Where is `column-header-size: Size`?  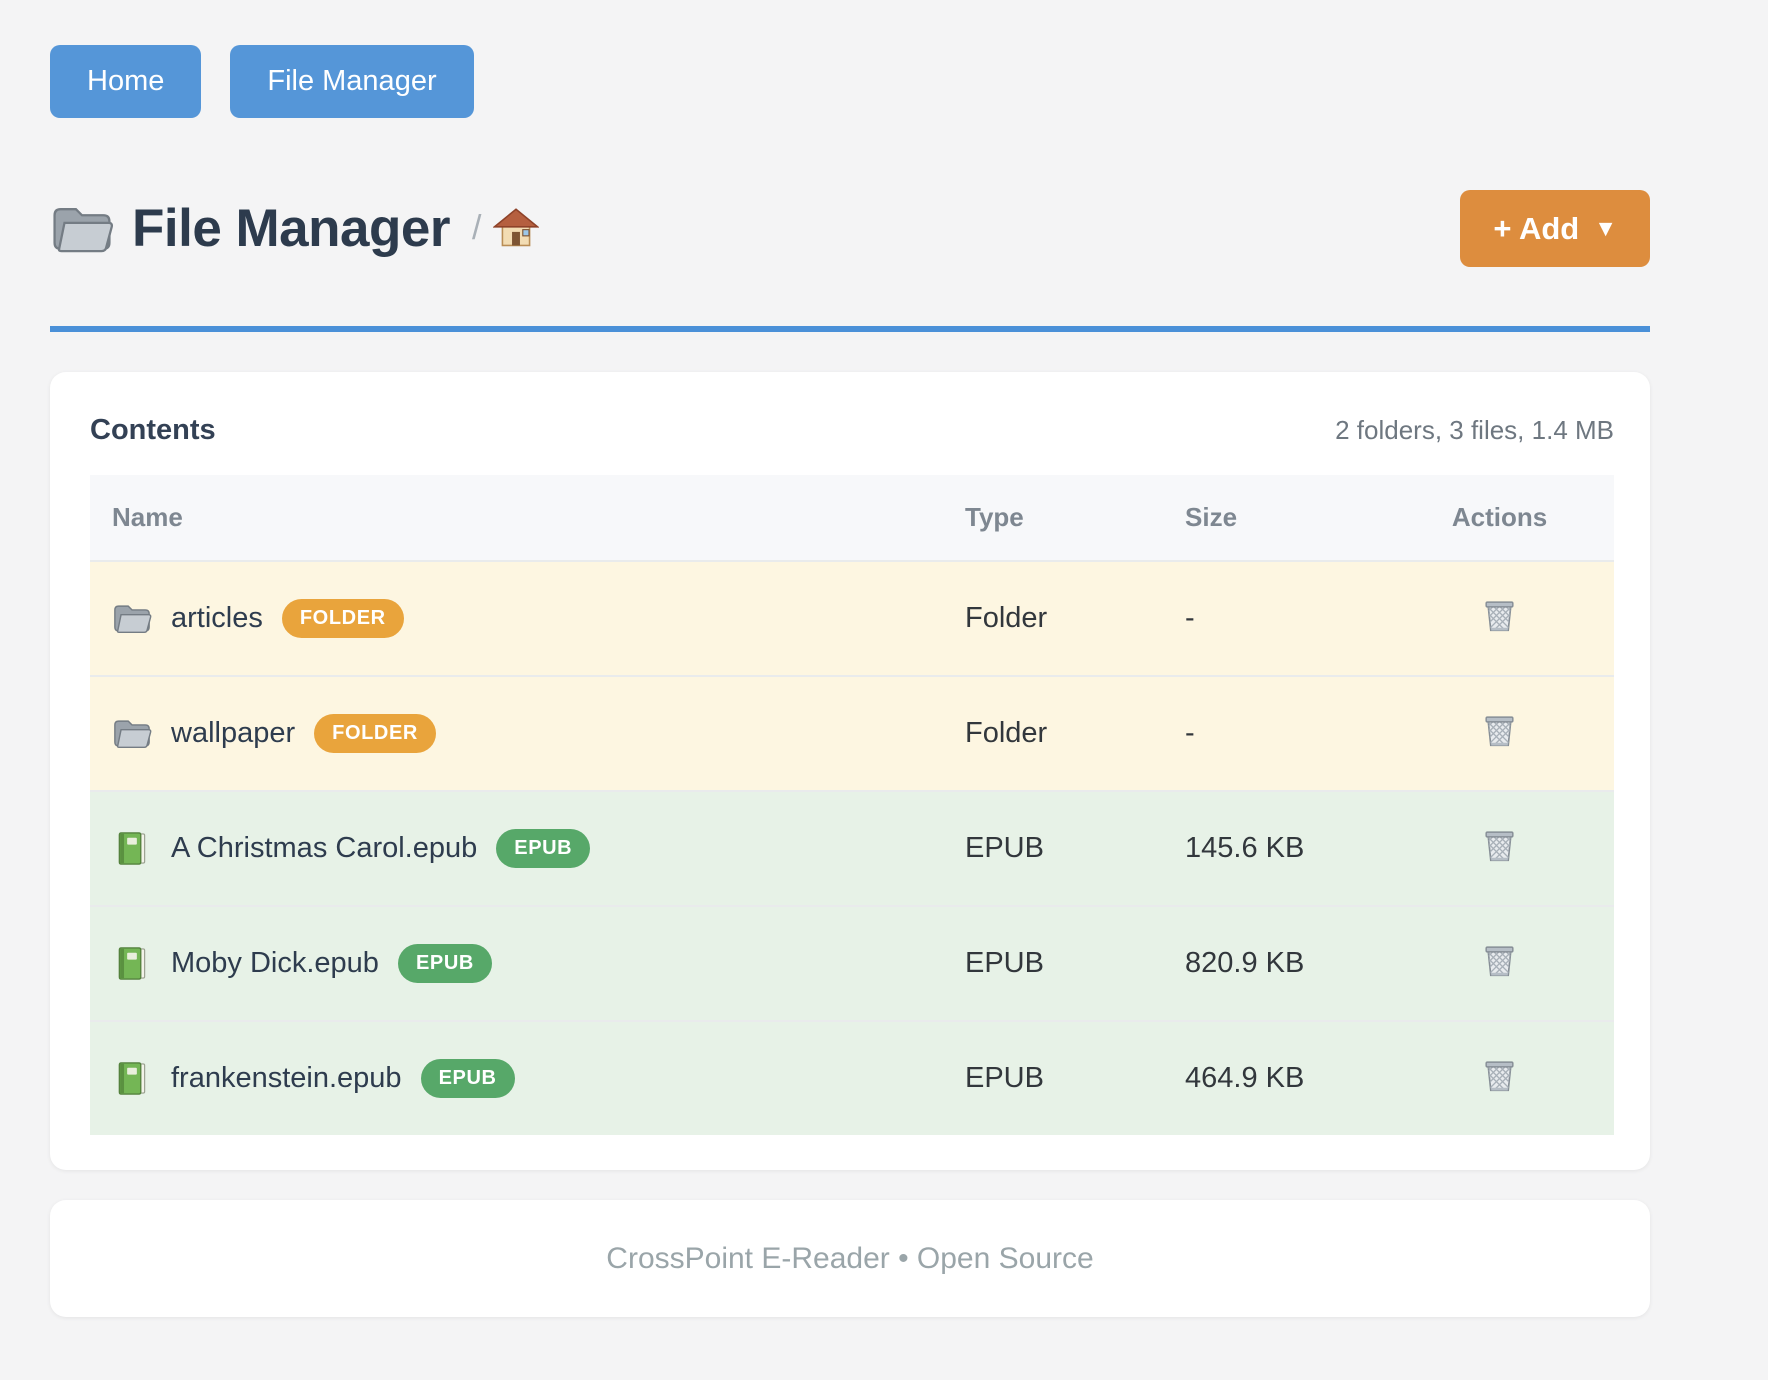
column-header-size: Size is located at coordinates (1274, 518).